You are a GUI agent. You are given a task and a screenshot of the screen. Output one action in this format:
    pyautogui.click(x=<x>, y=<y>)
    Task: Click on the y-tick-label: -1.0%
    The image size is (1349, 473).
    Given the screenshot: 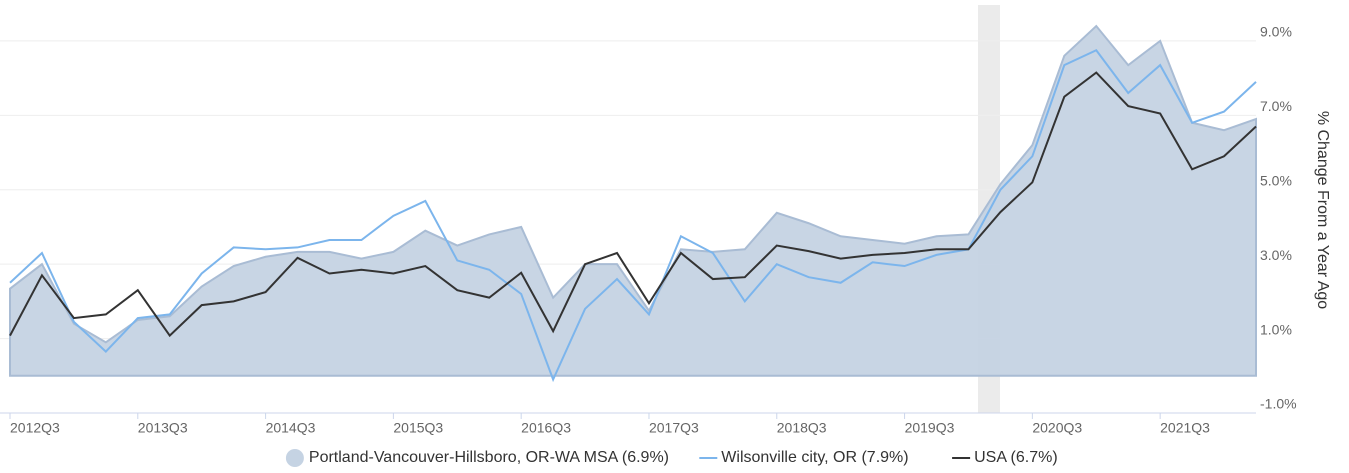 What is the action you would take?
    pyautogui.click(x=1278, y=404)
    